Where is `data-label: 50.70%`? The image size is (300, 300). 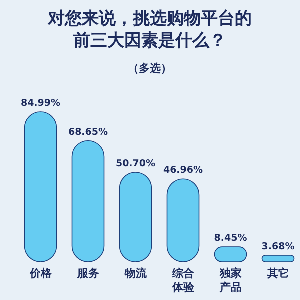 data-label: 50.70% is located at coordinates (136, 164).